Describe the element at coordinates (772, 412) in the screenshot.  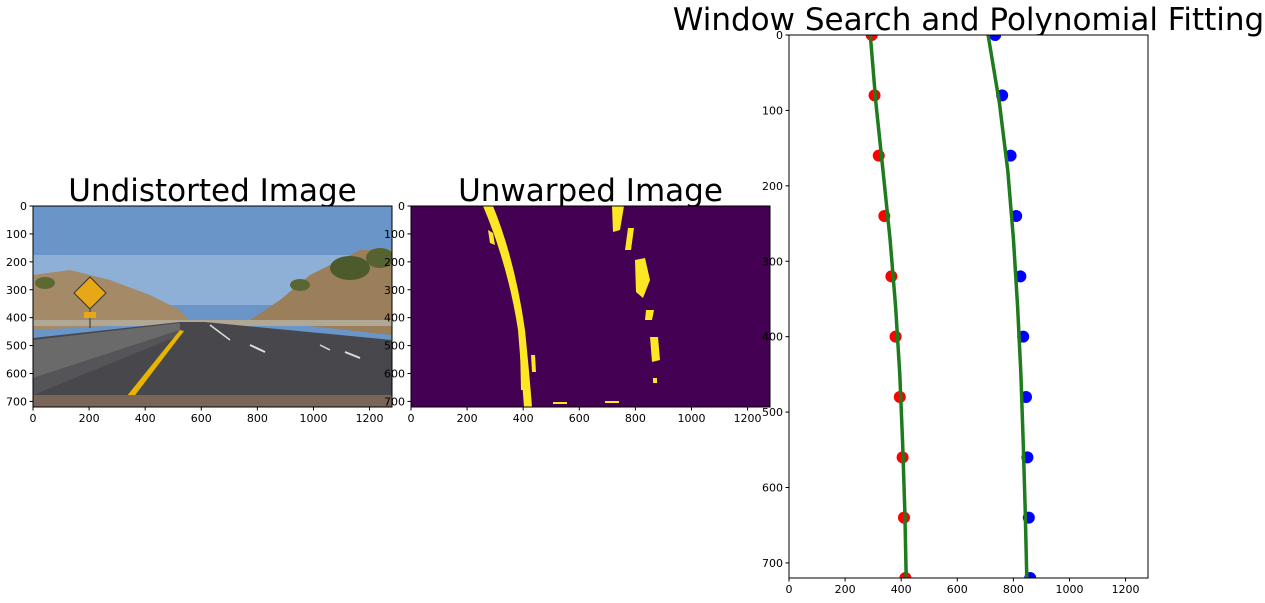
I see `panel3-ytick-label: 500` at that location.